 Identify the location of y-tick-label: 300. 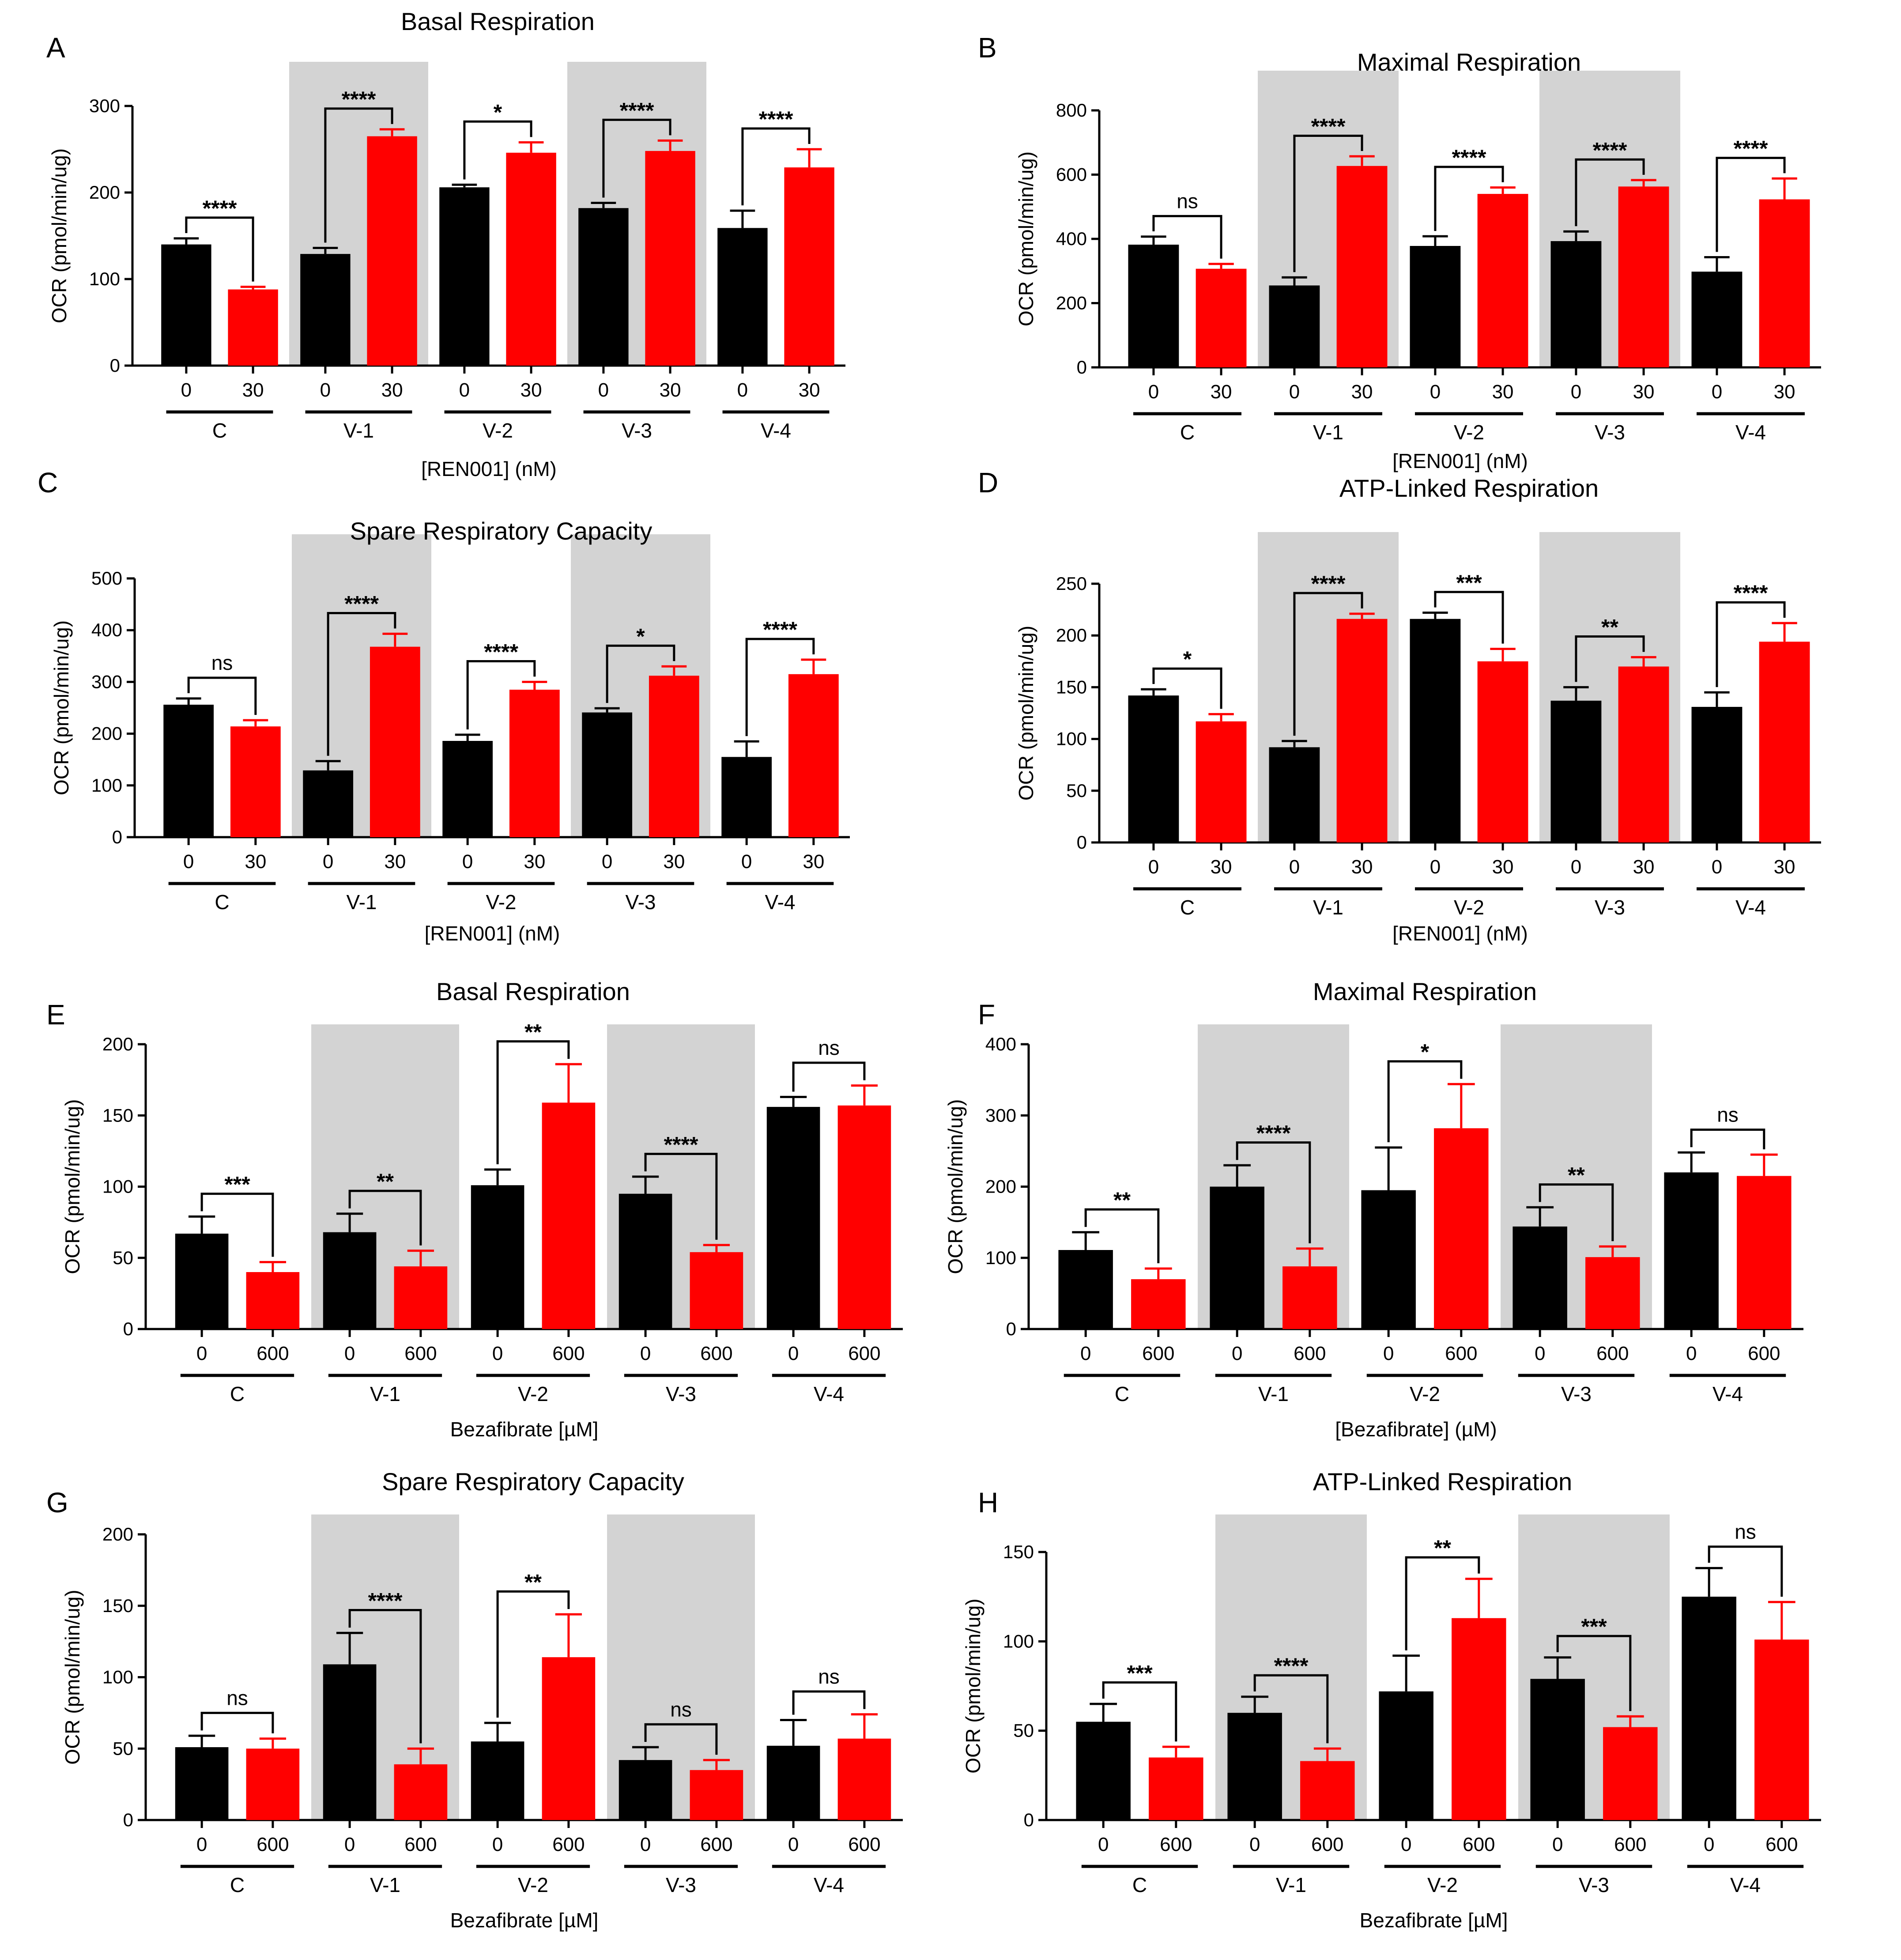
(107, 681).